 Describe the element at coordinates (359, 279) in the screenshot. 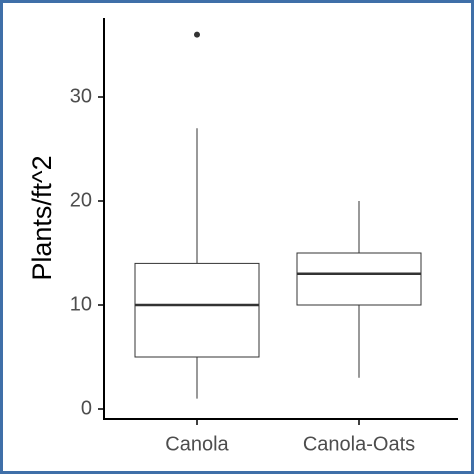

I see `box-canola-oats` at that location.